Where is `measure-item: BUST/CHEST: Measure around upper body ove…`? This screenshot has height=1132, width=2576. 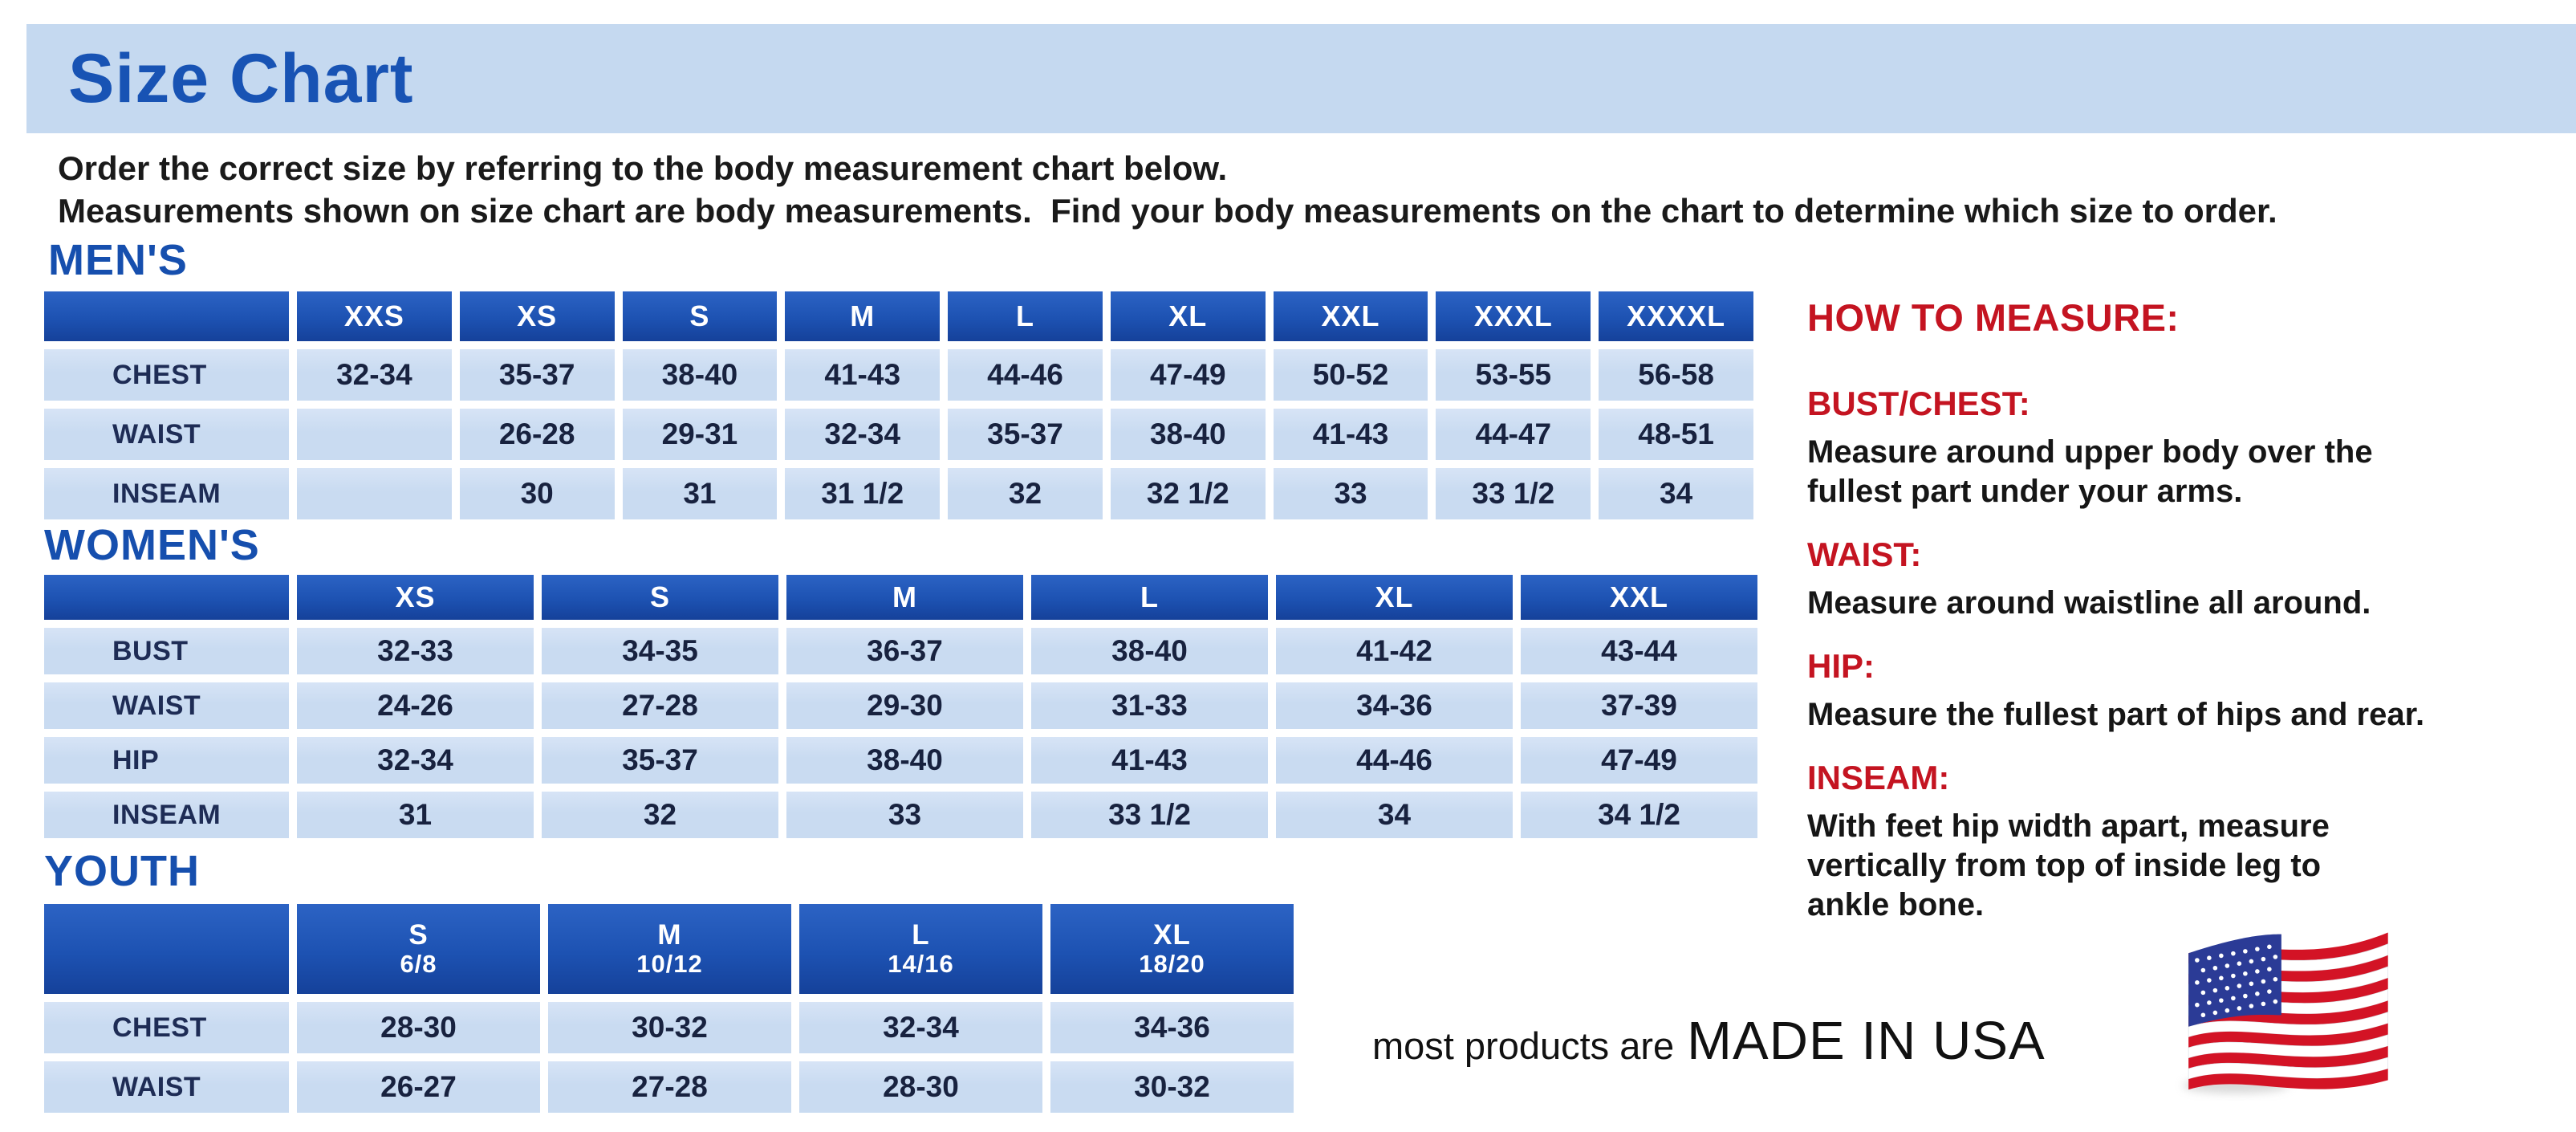 measure-item: BUST/CHEST: Measure around upper body ove… is located at coordinates (2184, 448).